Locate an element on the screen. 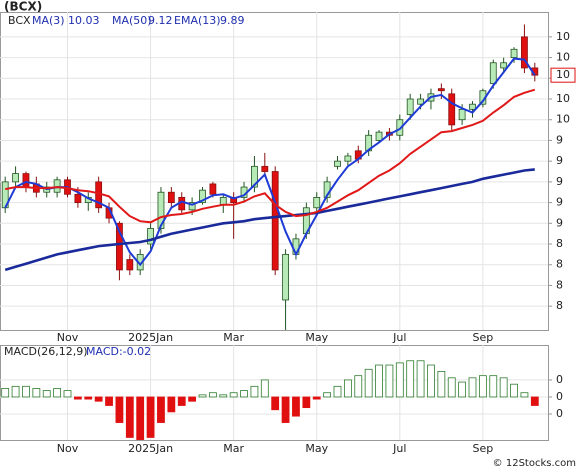  legend-value: 9.12 is located at coordinates (160, 20).